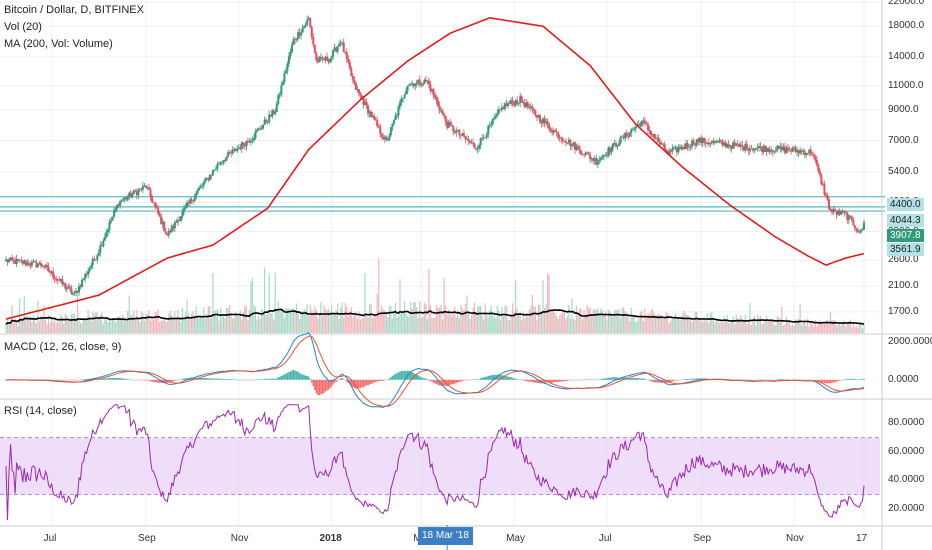 Image resolution: width=932 pixels, height=550 pixels. Describe the element at coordinates (445, 536) in the screenshot. I see `time-cursor-badge: 18 Mar '18` at that location.